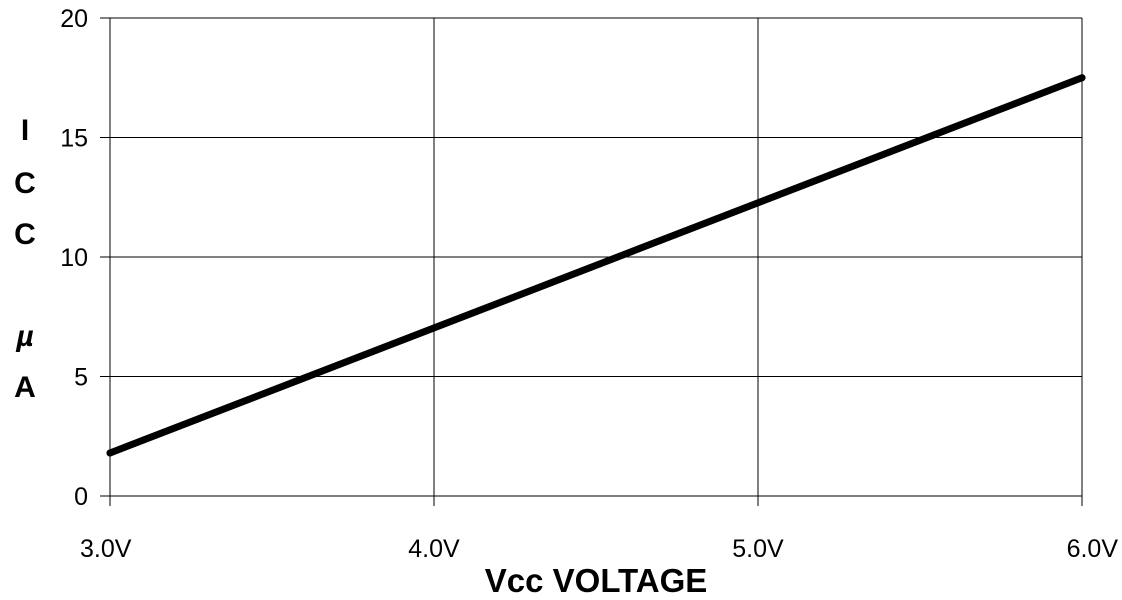 The image size is (1122, 600). I want to click on y-tick-label: 20, so click(74, 19).